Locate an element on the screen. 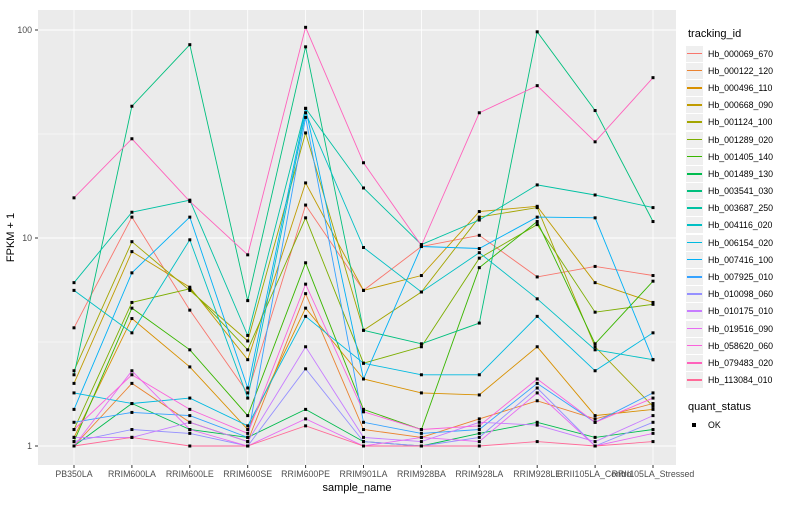 This screenshot has height=505, width=800. legend-entry-label: Hb_006154_020 is located at coordinates (741, 242).